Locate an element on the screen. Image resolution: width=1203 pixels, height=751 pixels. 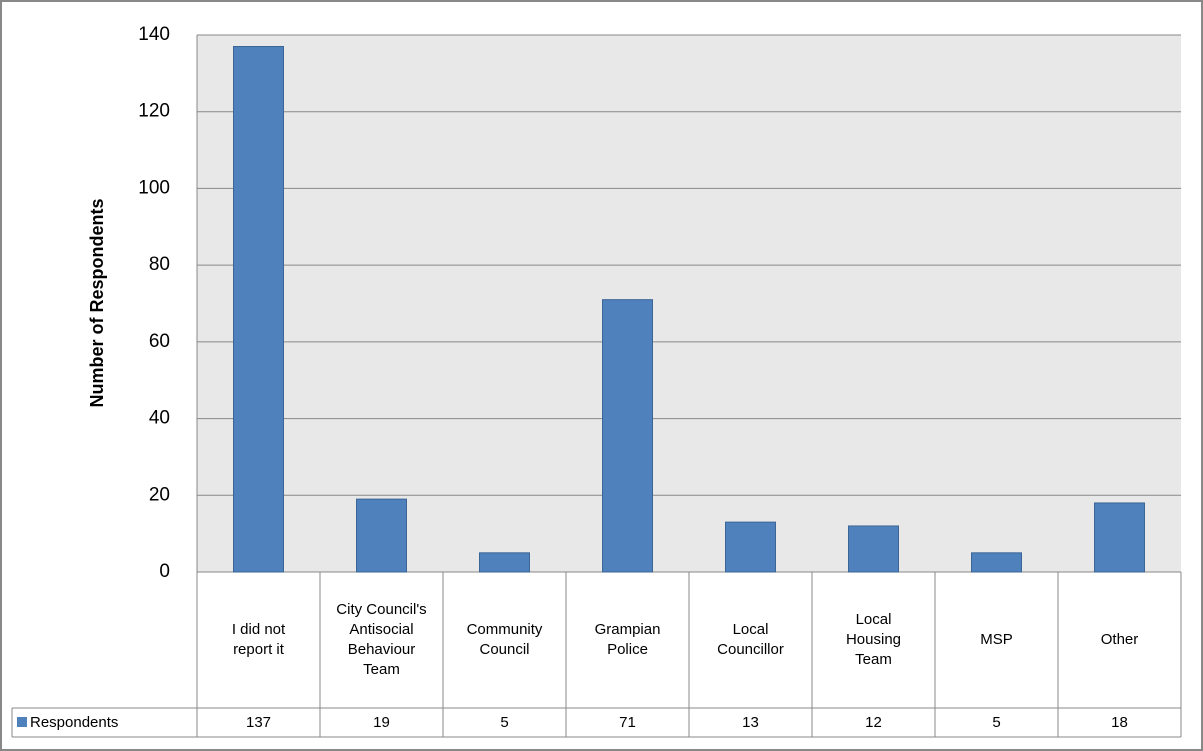
x-tick-label: Grampian Police is located at coordinates (627, 639).